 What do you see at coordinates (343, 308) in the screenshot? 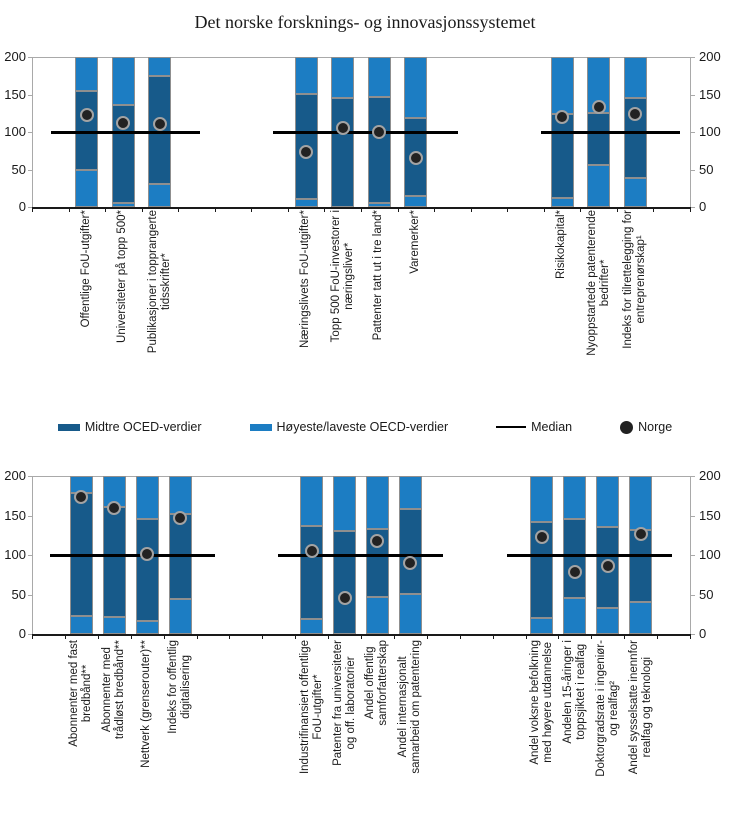
I see `category-label: Topp 500 FoU-investorer i næringsliver*` at bounding box center [343, 308].